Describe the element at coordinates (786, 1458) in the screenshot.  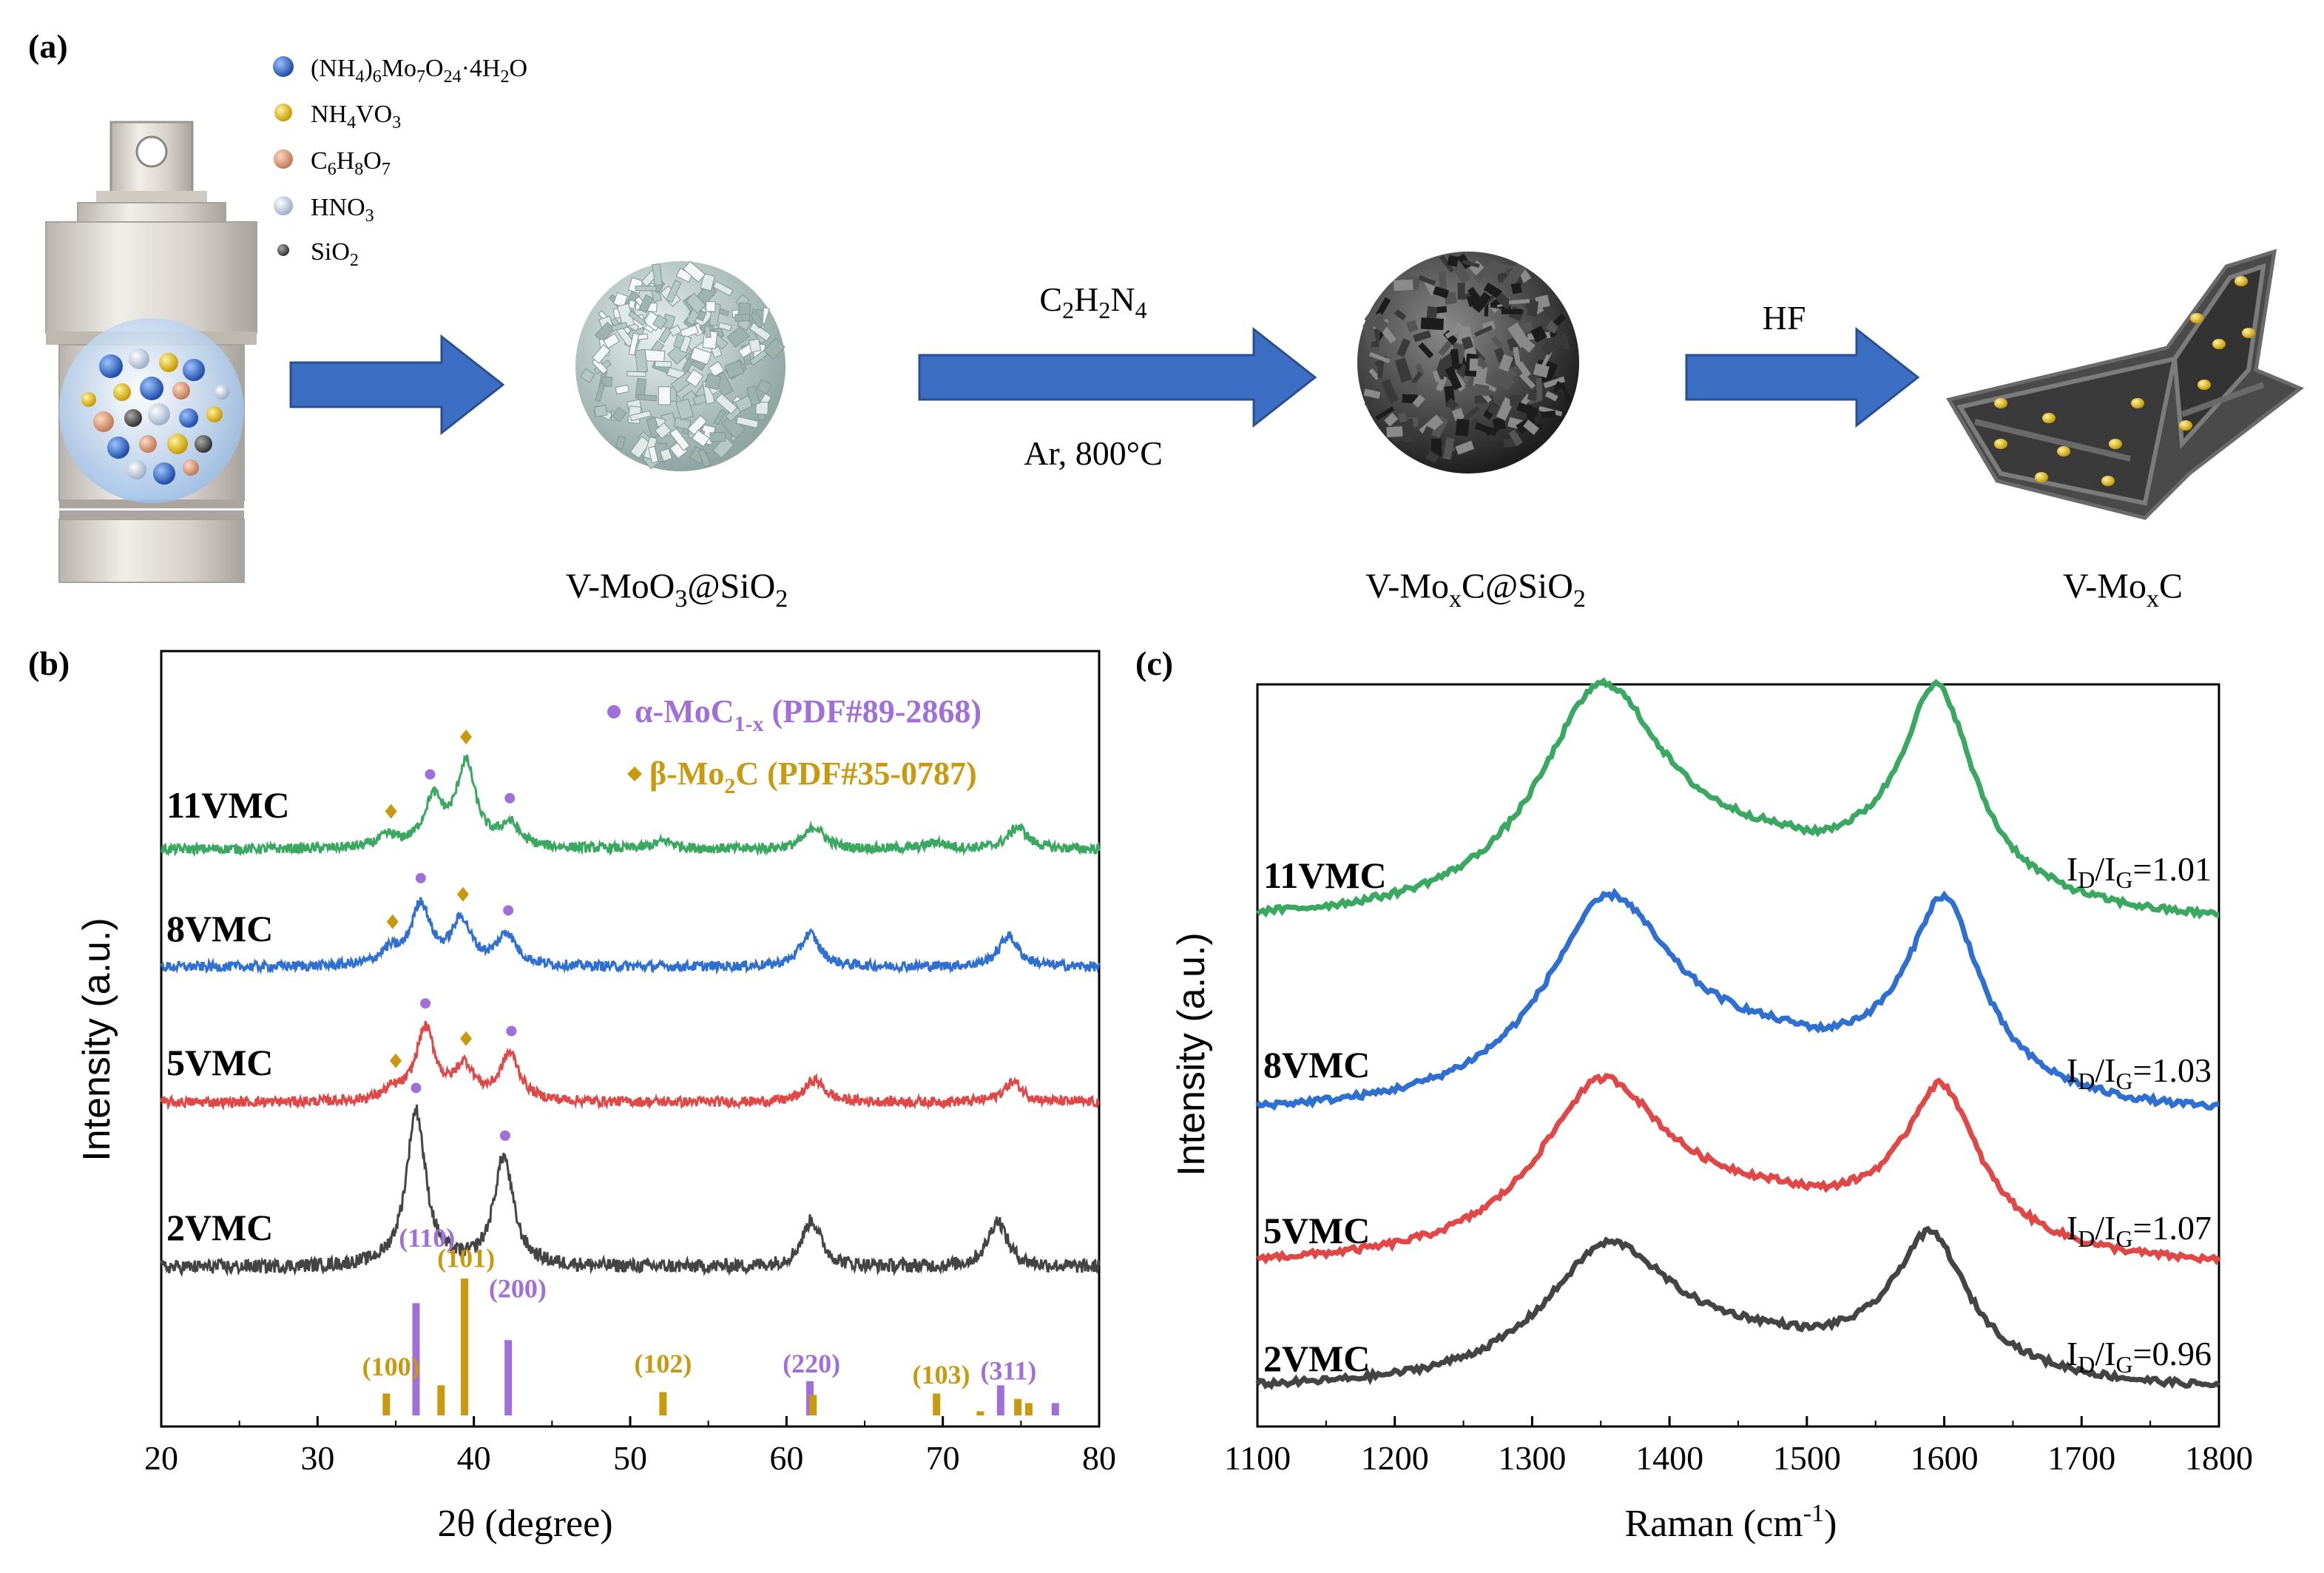
I see `x-tick-label: 60` at that location.